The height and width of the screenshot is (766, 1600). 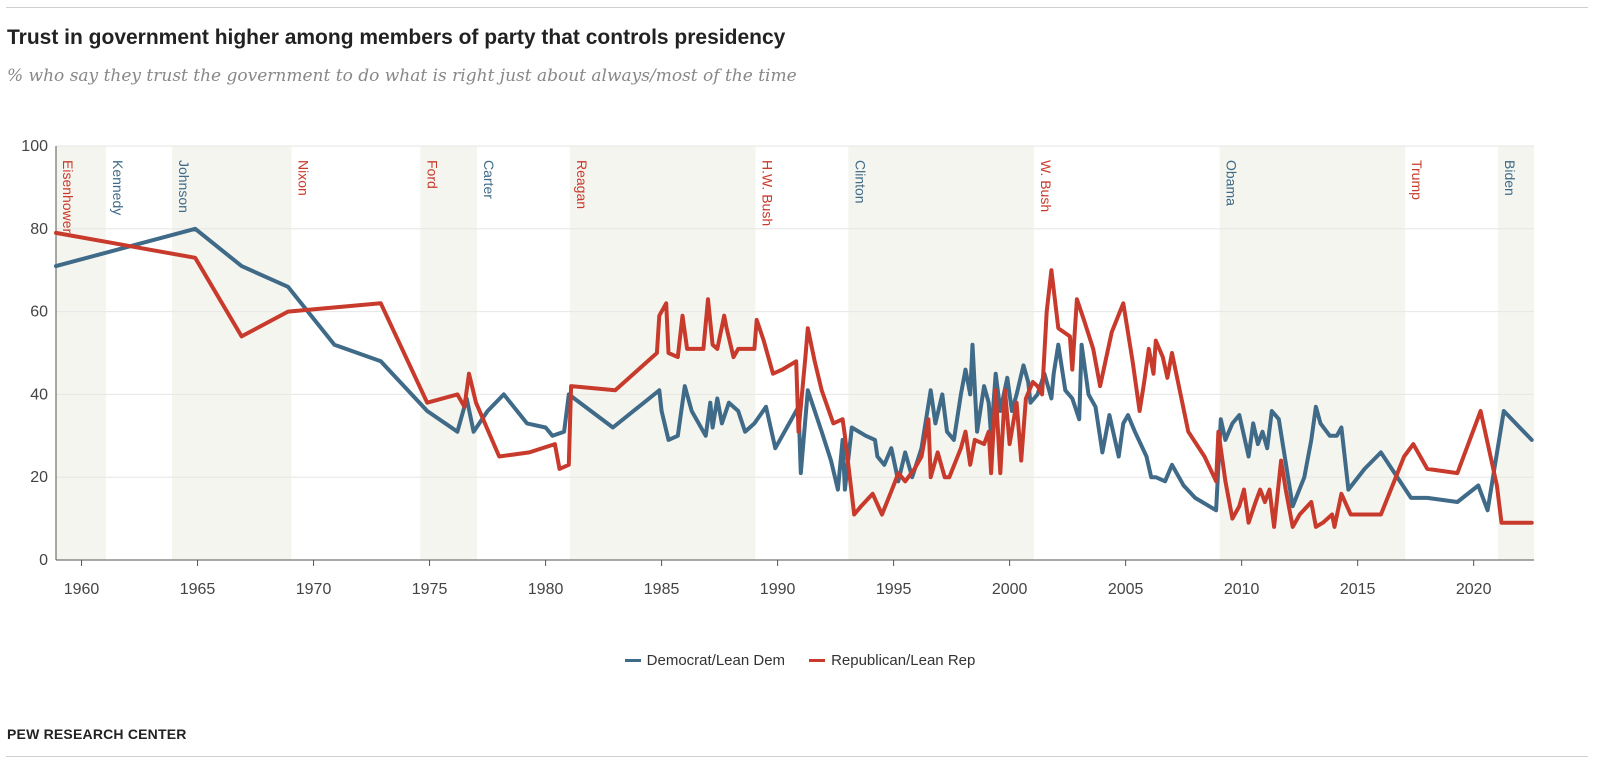 I want to click on president-label-clinton: Clinton, so click(x=860, y=182).